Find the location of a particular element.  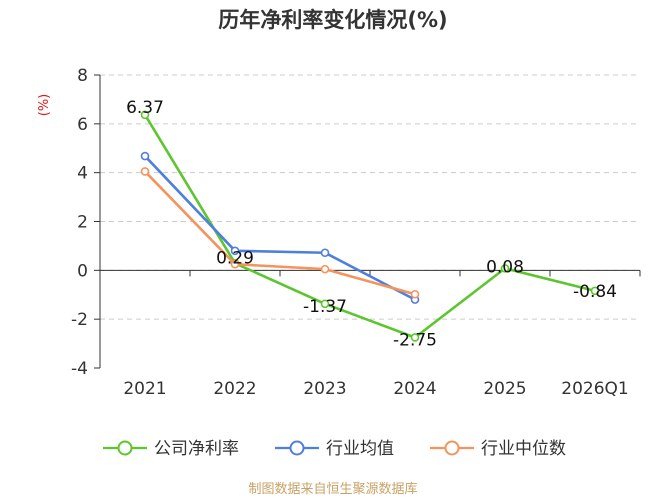

y-tick-label: 2 is located at coordinates (82, 223).